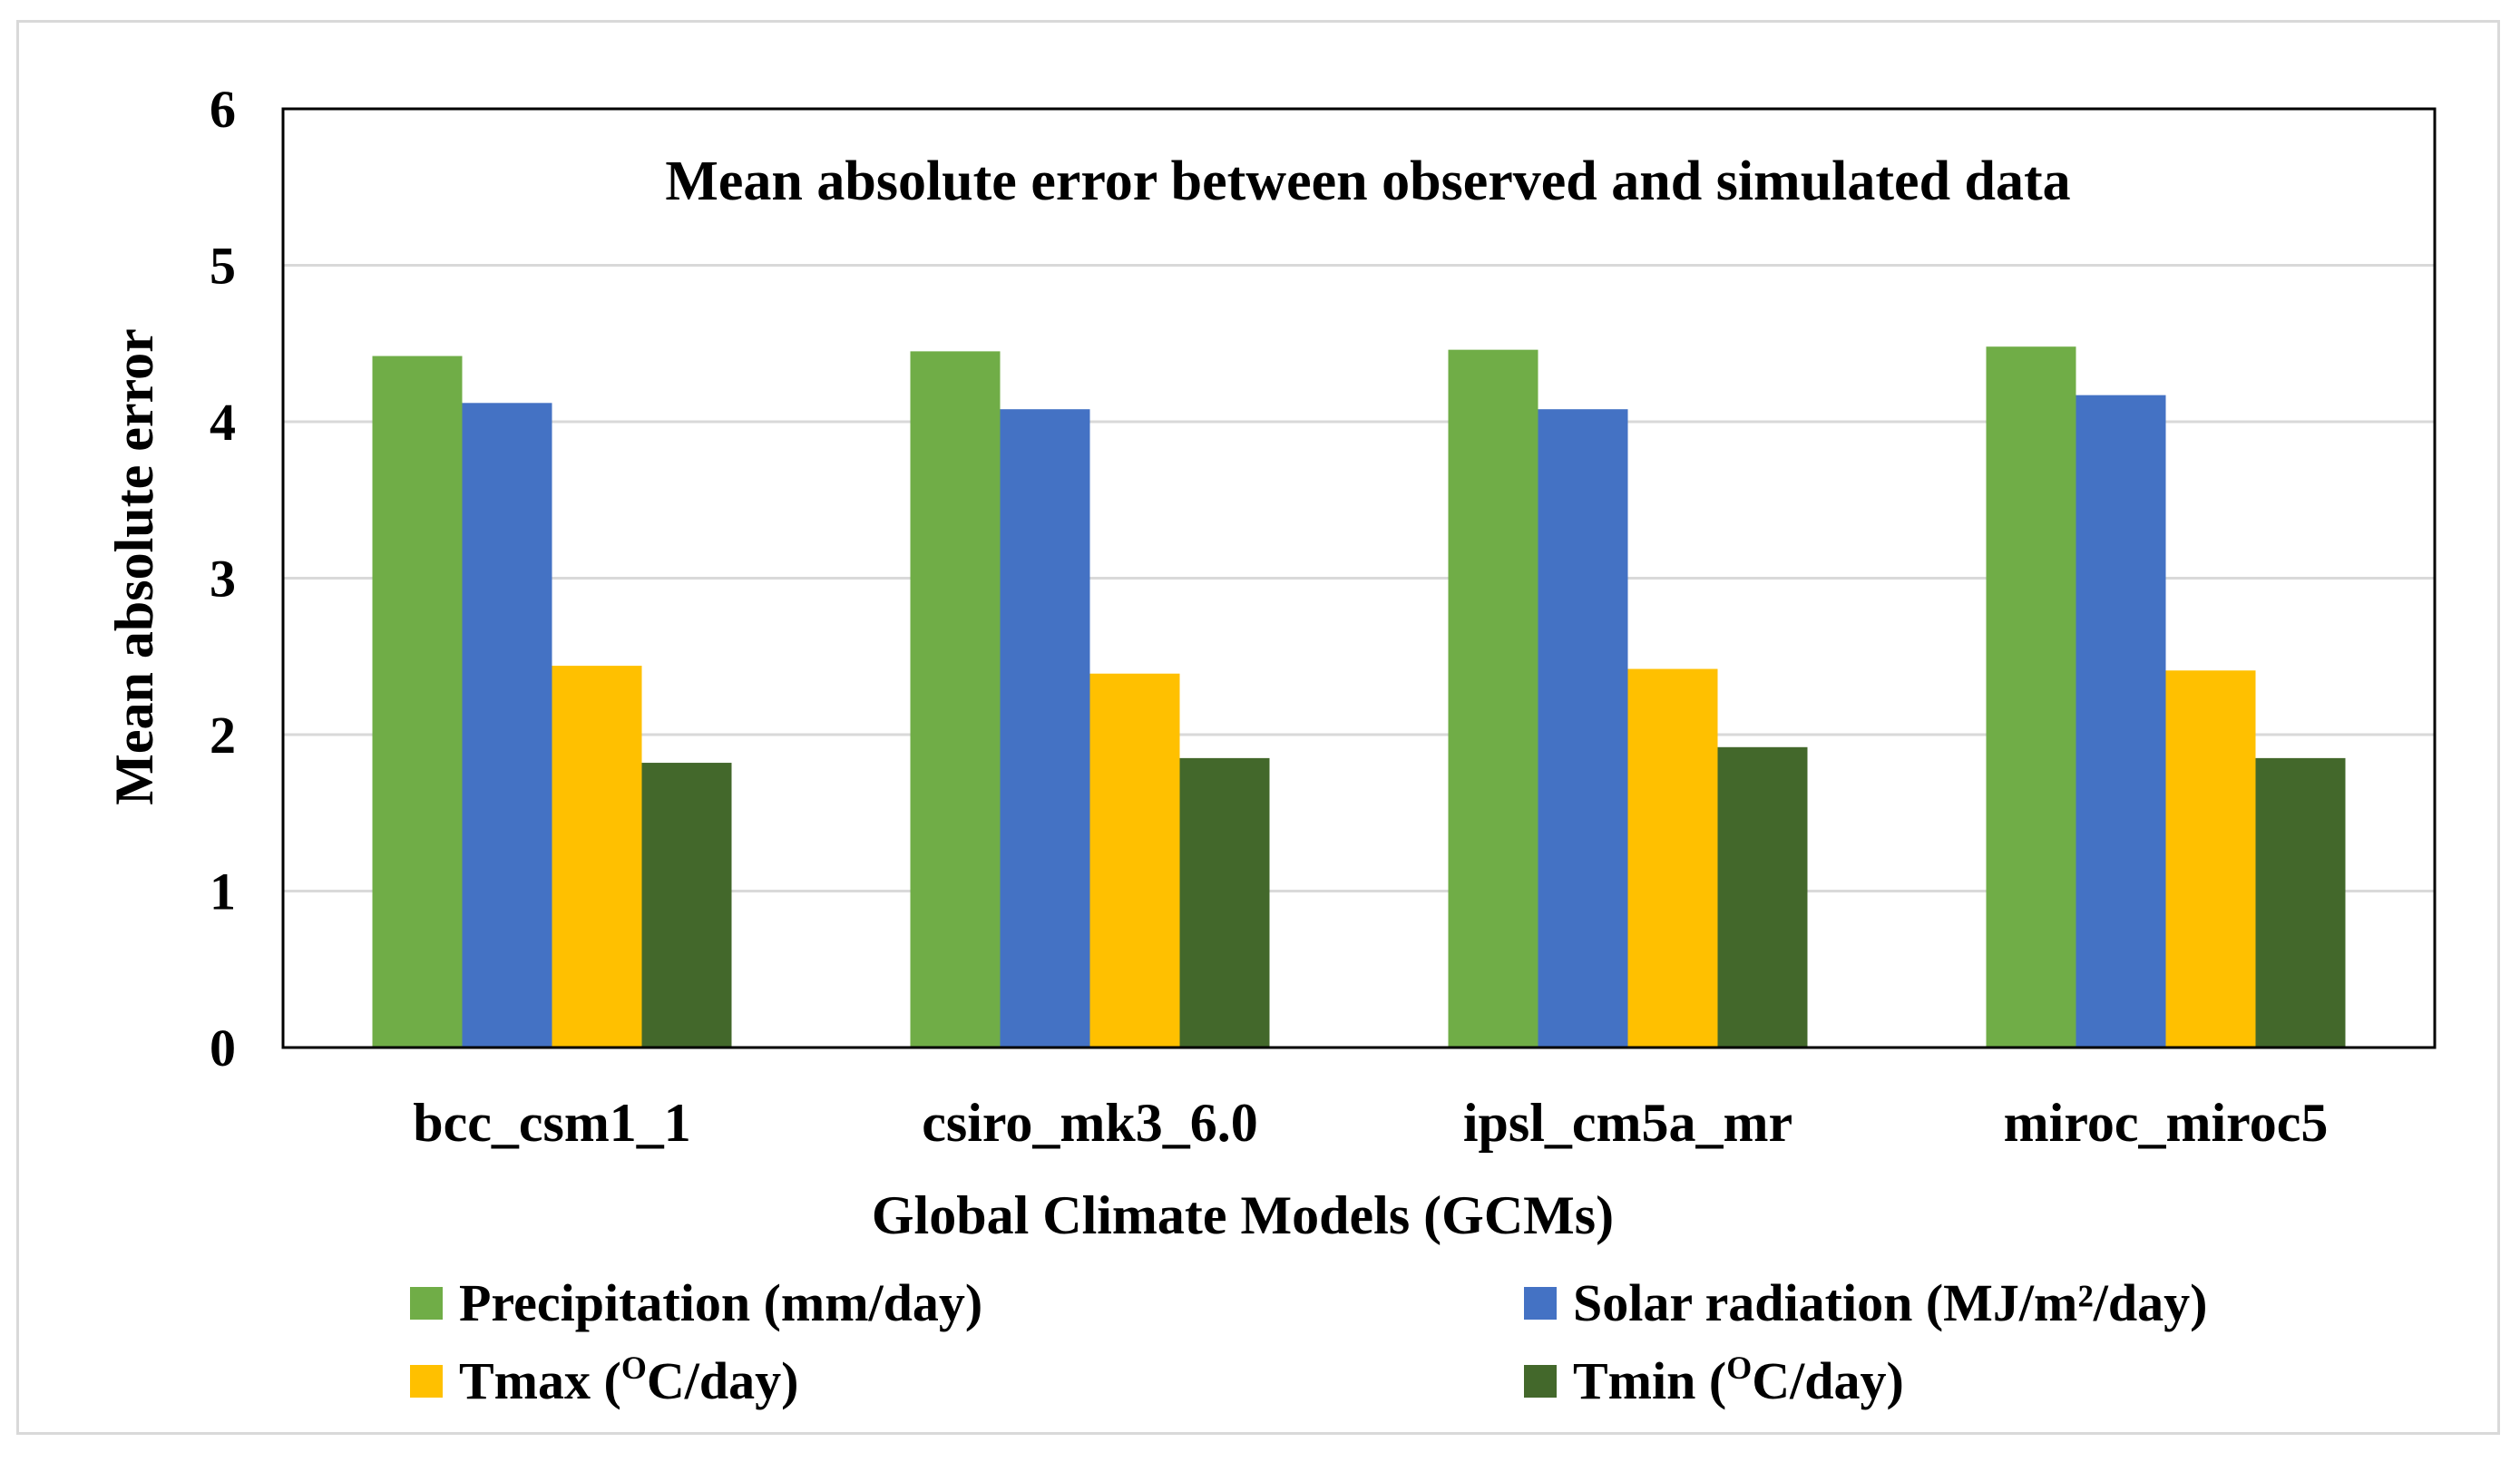 This screenshot has width=2520, height=1462. Describe the element at coordinates (223, 735) in the screenshot. I see `y-tick-label: 2` at that location.